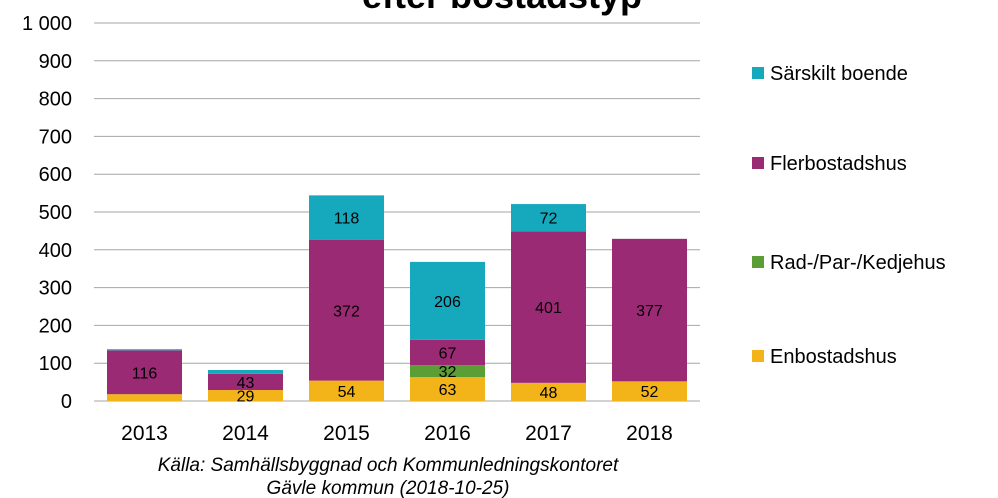  What do you see at coordinates (55, 100) in the screenshot?
I see `y-tick-label: 800` at bounding box center [55, 100].